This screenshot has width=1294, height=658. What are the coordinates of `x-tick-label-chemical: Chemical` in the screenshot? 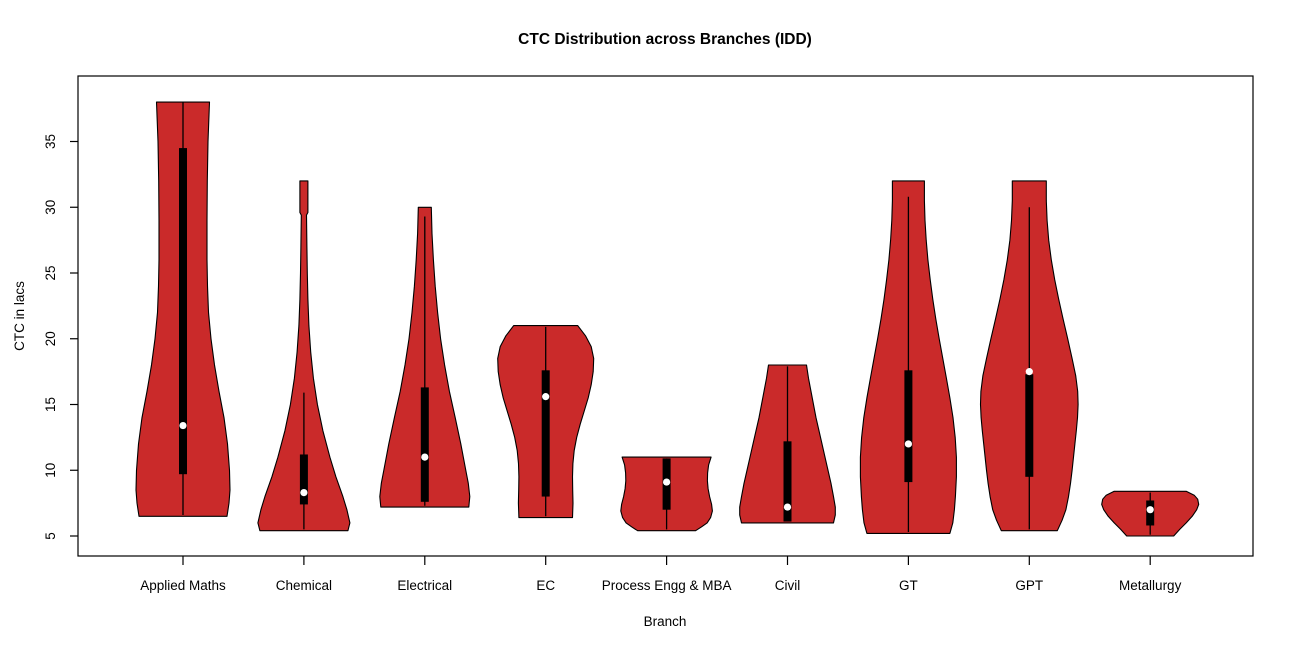 It's located at (304, 585).